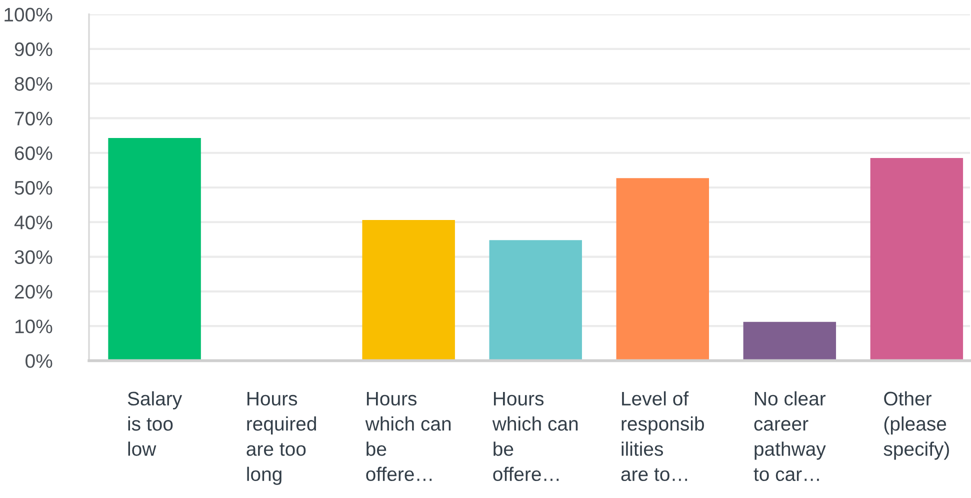 The image size is (971, 498). Describe the element at coordinates (33, 327) in the screenshot. I see `y-tick-label: 10%` at that location.